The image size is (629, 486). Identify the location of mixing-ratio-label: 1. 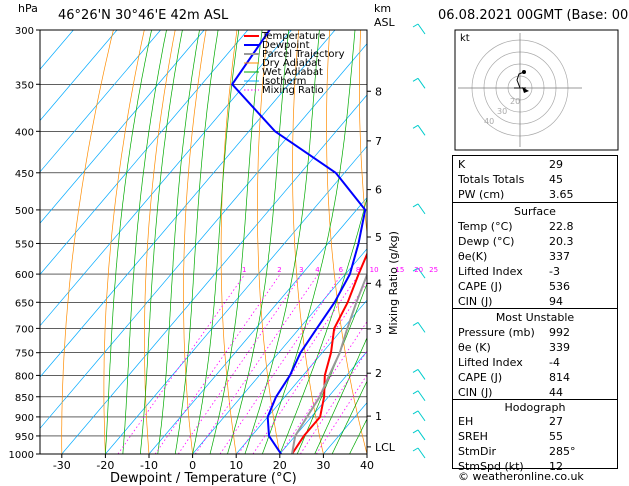
(244, 270).